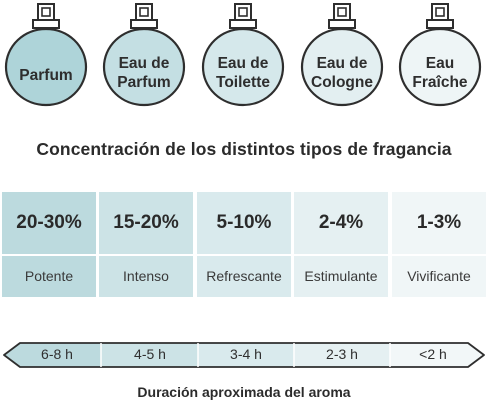  What do you see at coordinates (46, 75) in the screenshot?
I see `bottle-label: Parfum` at bounding box center [46, 75].